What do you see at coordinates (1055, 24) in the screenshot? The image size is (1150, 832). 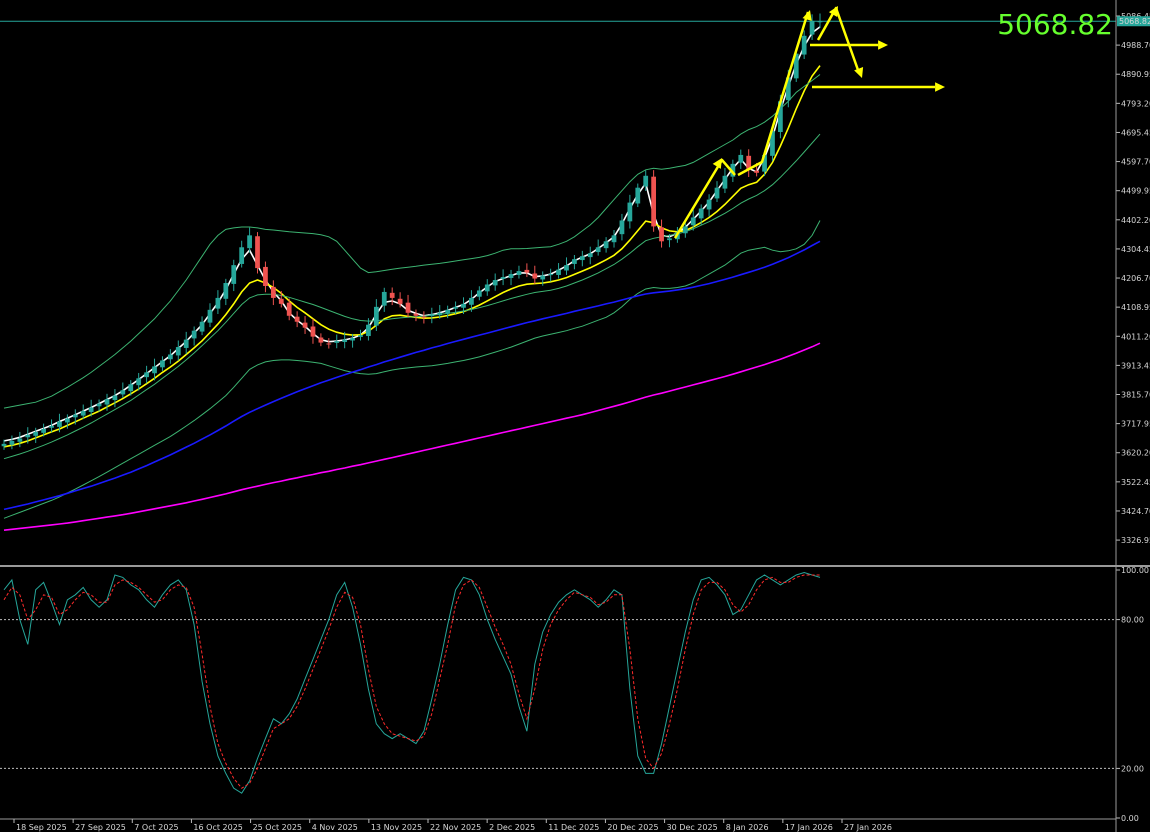 I see `current-price-label: 5068.82` at bounding box center [1055, 24].